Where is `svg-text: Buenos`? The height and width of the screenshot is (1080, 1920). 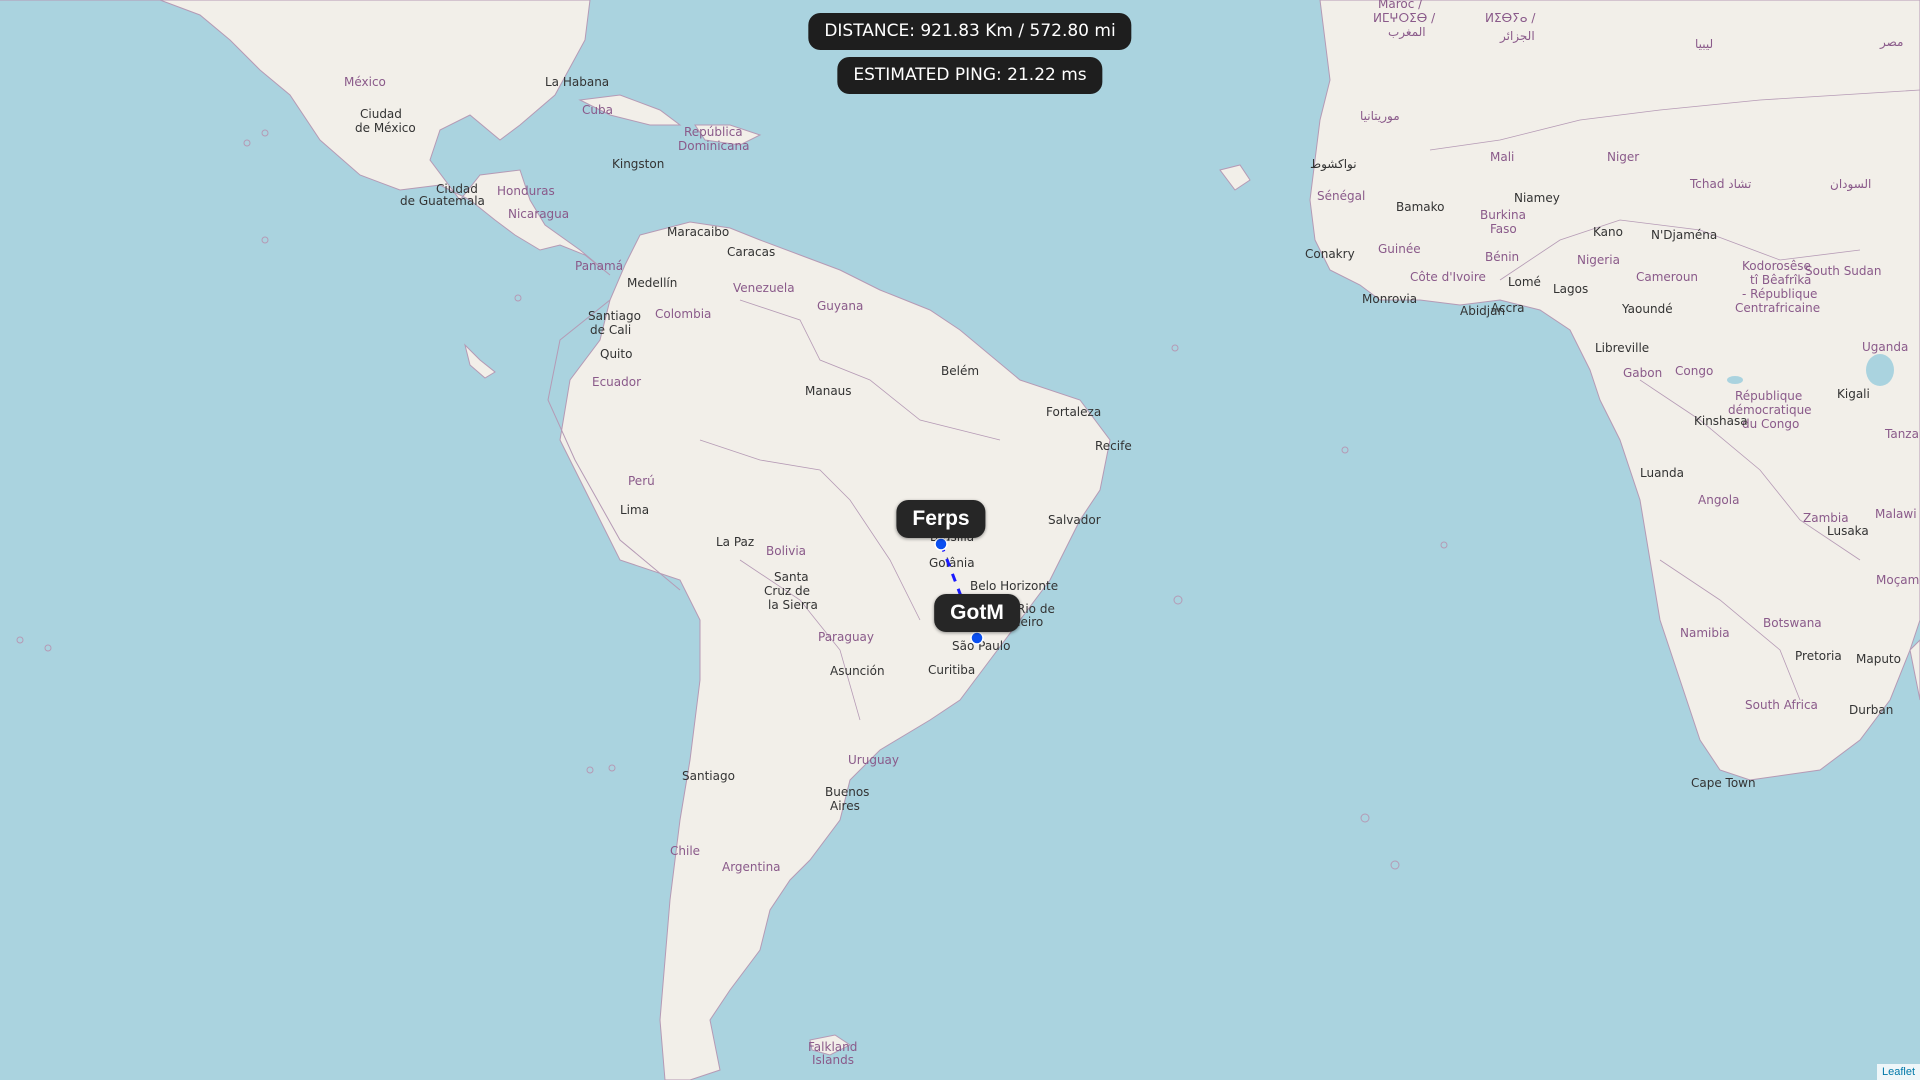
svg-text: Buenos is located at coordinates (847, 792).